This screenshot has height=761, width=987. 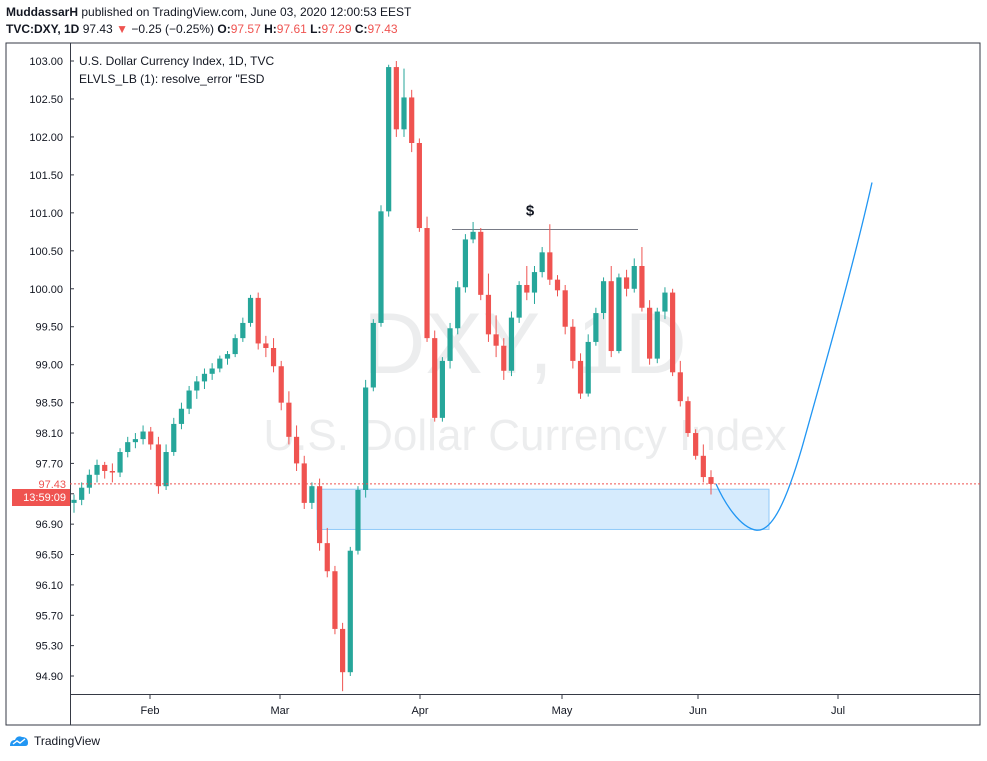 I want to click on y-tick-label: 96.50, so click(x=49, y=556).